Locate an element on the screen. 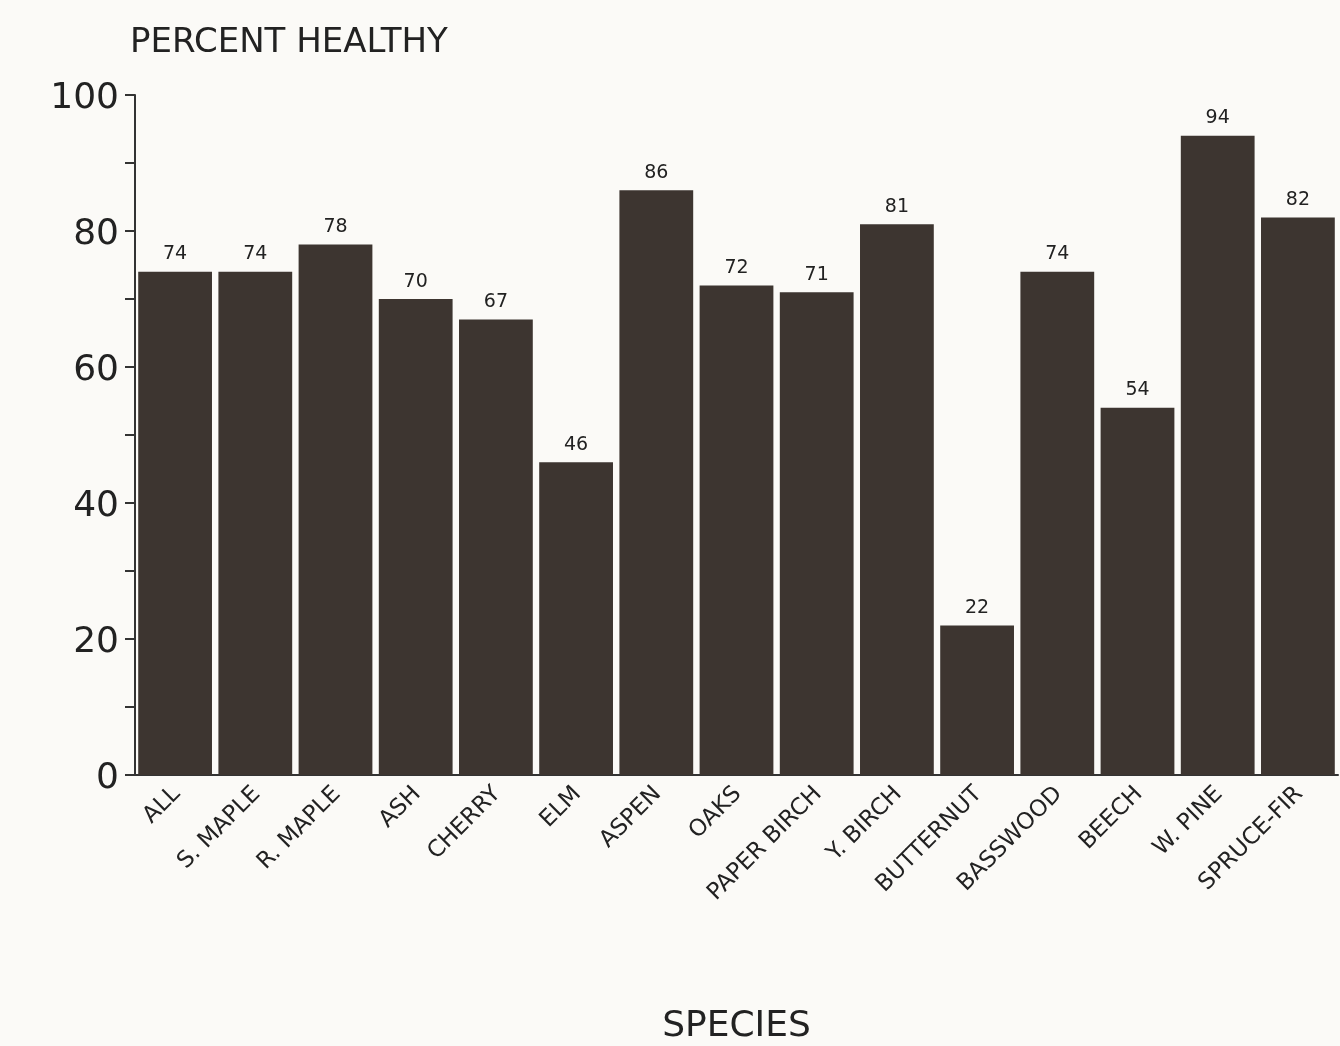 The width and height of the screenshot is (1340, 1046). data-label: 22 is located at coordinates (977, 605).